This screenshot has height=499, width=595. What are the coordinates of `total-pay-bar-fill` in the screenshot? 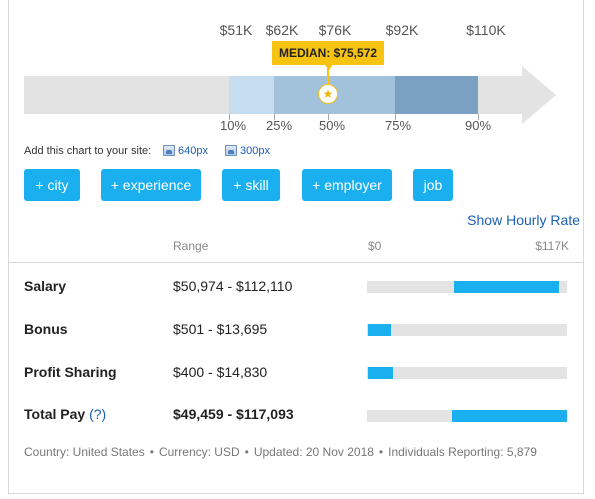 It's located at (509, 416).